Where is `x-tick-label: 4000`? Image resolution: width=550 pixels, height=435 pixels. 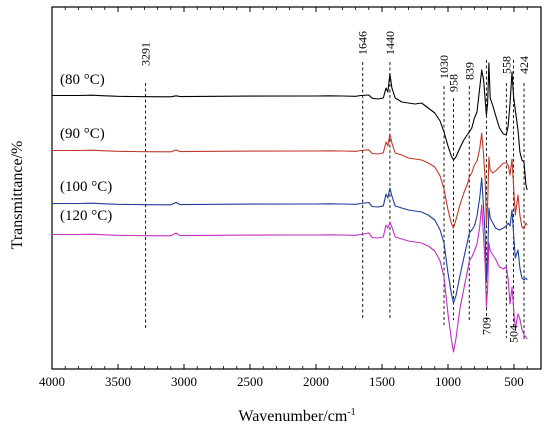
x-tick-label: 4000 is located at coordinates (52, 381).